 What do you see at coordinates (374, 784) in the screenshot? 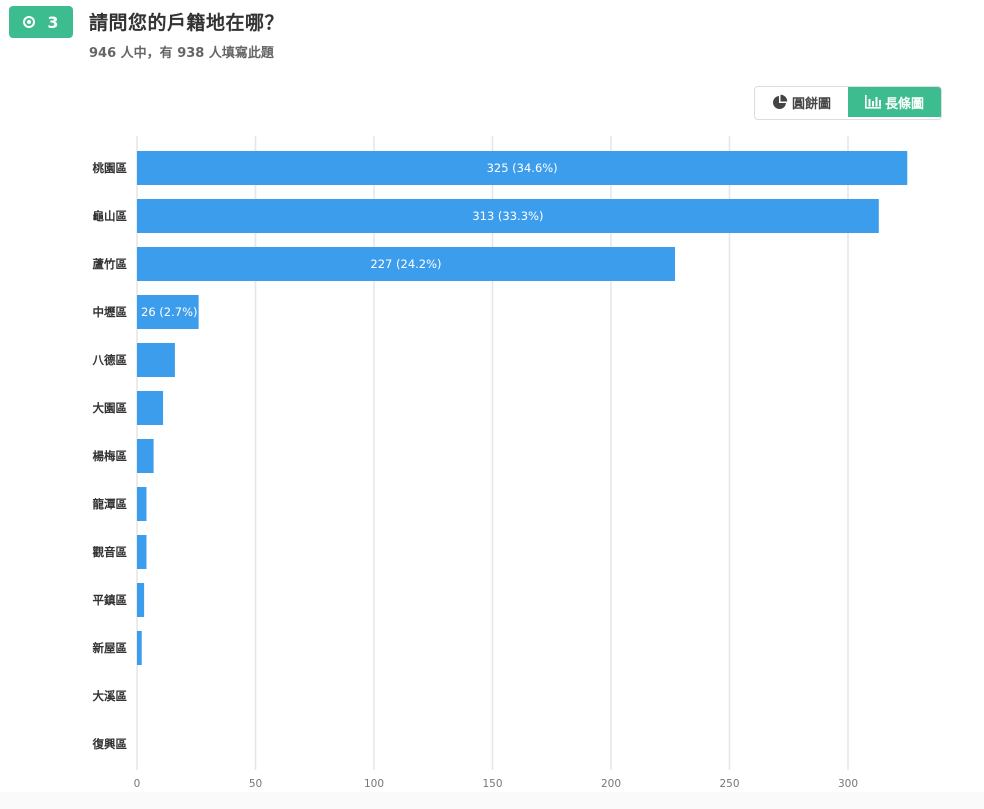
I see `x-tick-label: 100` at bounding box center [374, 784].